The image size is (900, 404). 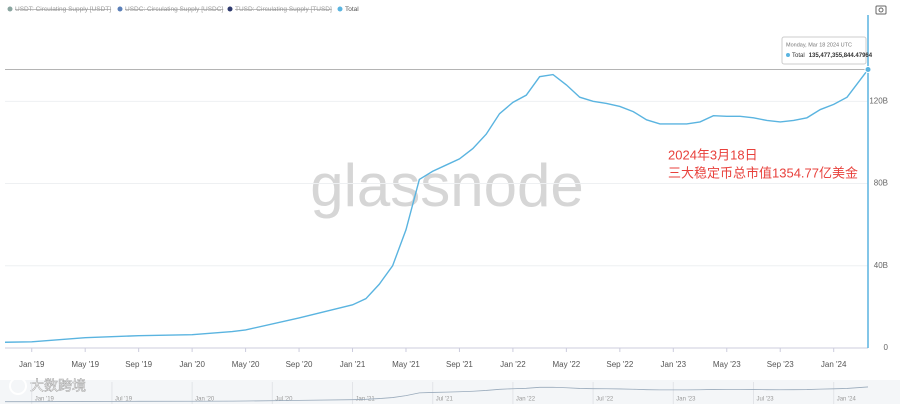 What do you see at coordinates (205, 400) in the screenshot?
I see `navigator-tick-label: Jan '20` at bounding box center [205, 400].